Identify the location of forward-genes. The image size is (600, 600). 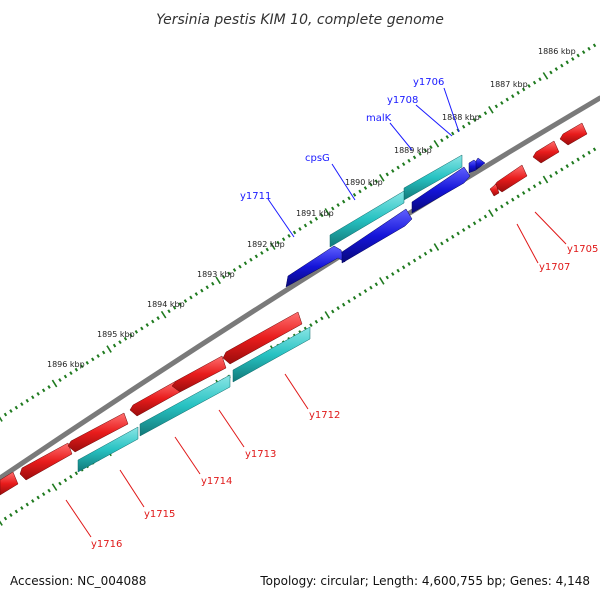
(385, 222).